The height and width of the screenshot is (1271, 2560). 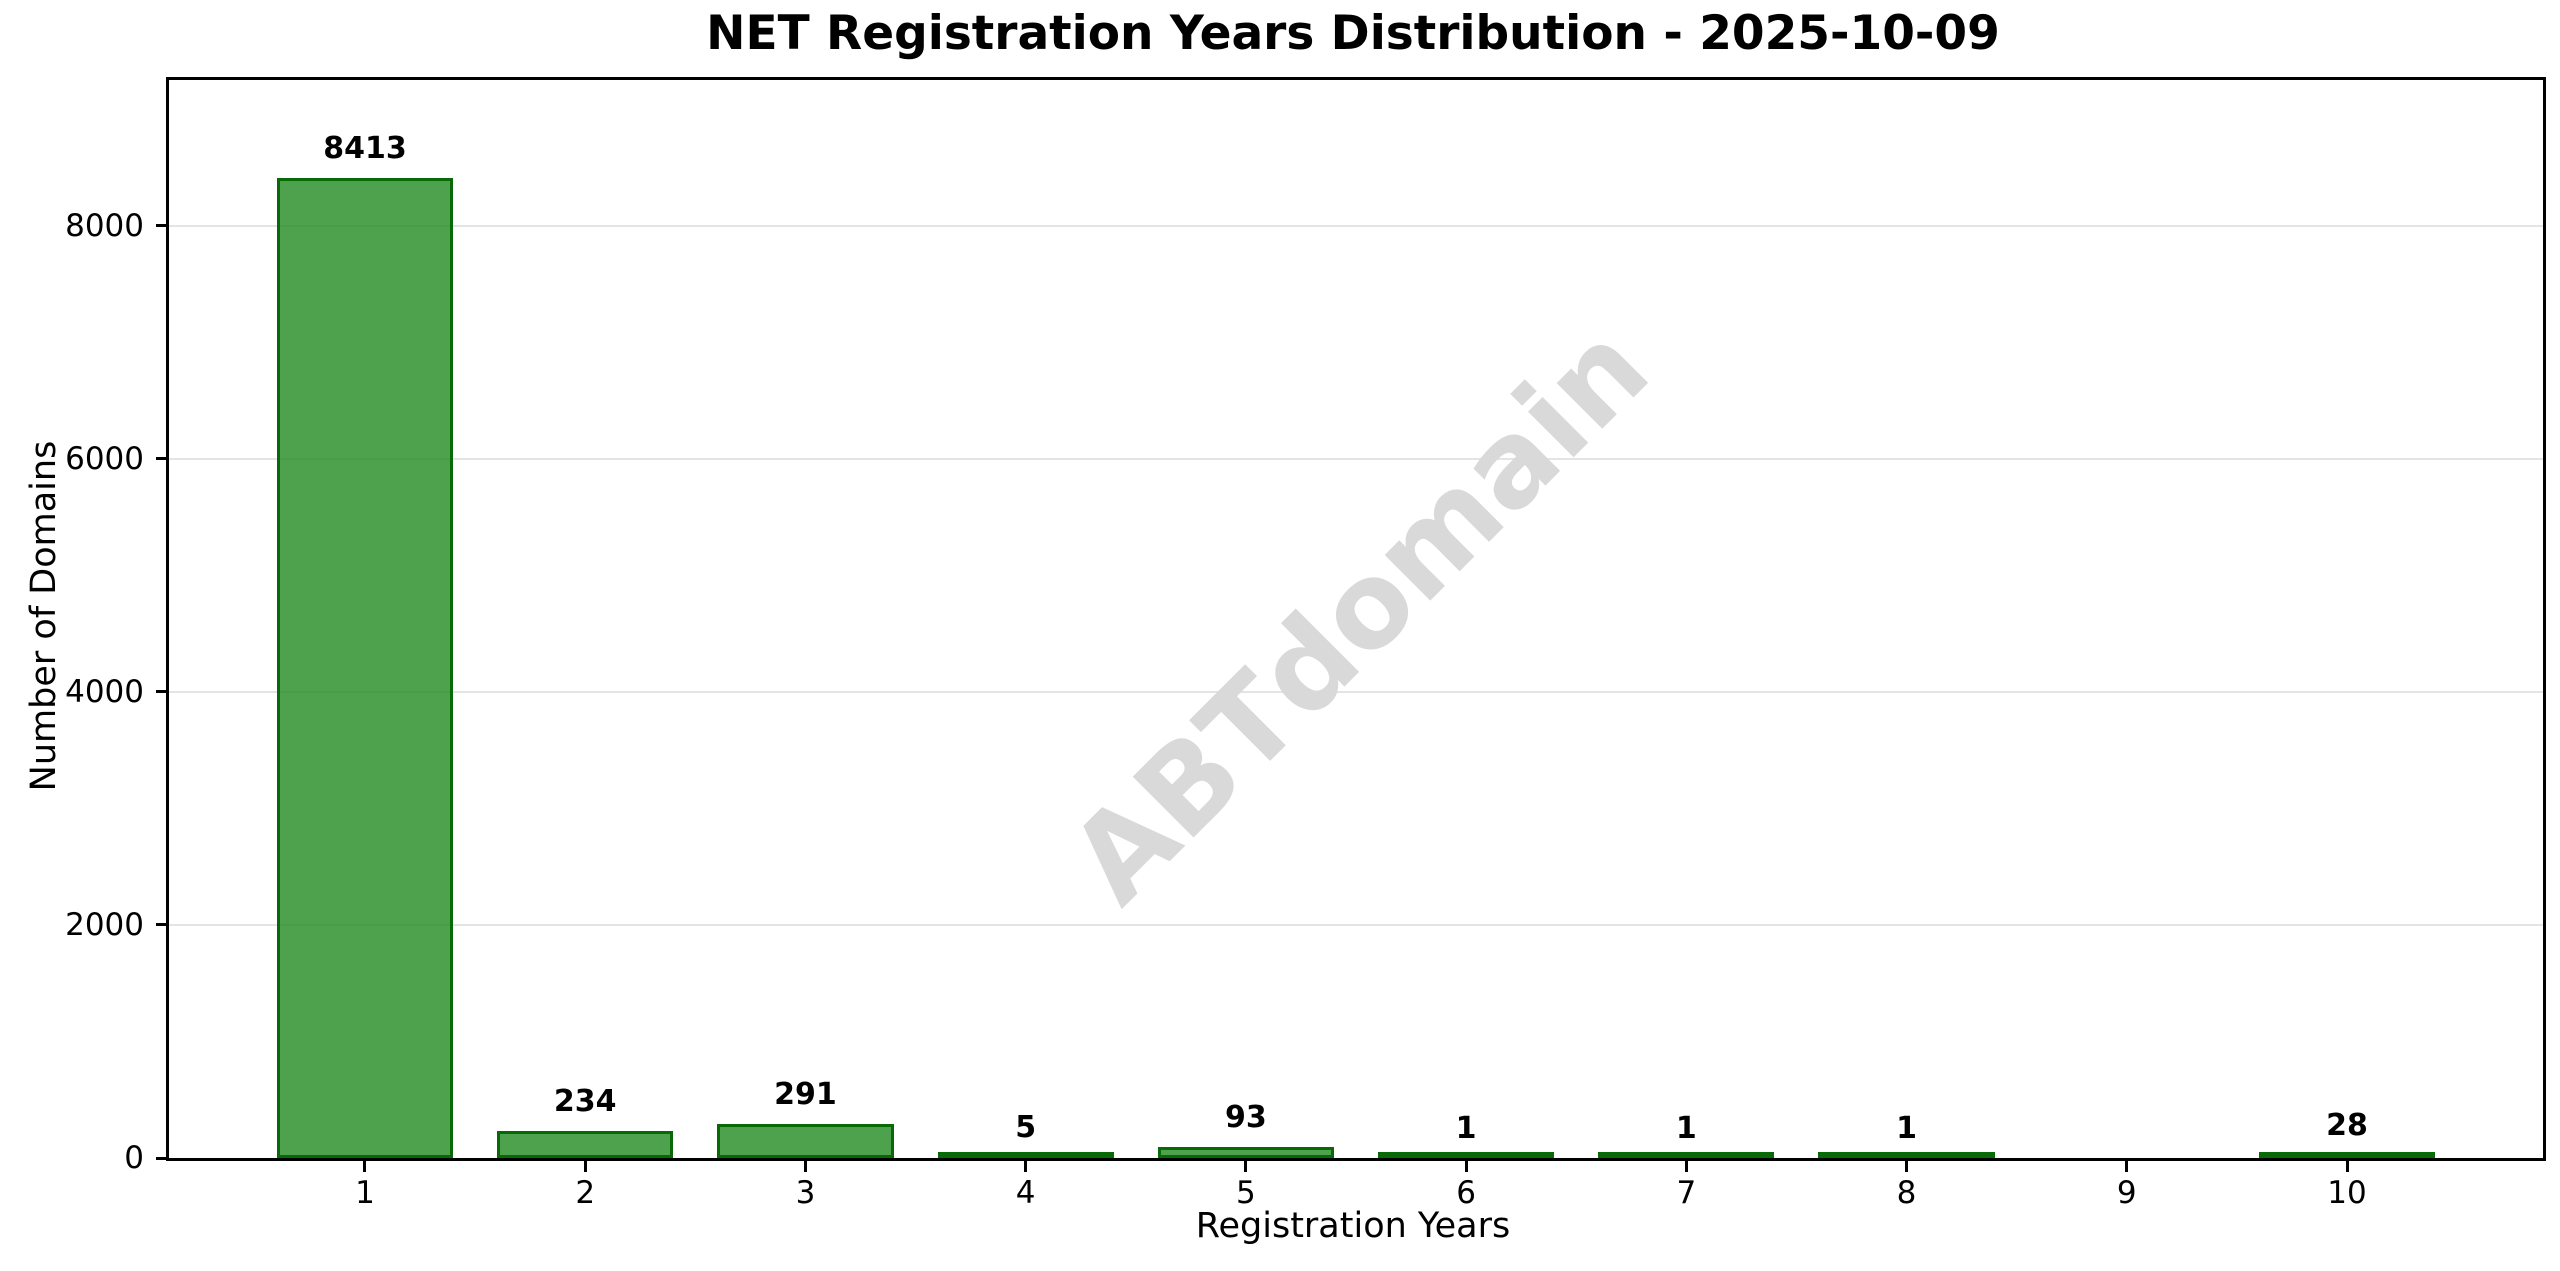 I want to click on x-tick-label: 10, so click(x=2347, y=1193).